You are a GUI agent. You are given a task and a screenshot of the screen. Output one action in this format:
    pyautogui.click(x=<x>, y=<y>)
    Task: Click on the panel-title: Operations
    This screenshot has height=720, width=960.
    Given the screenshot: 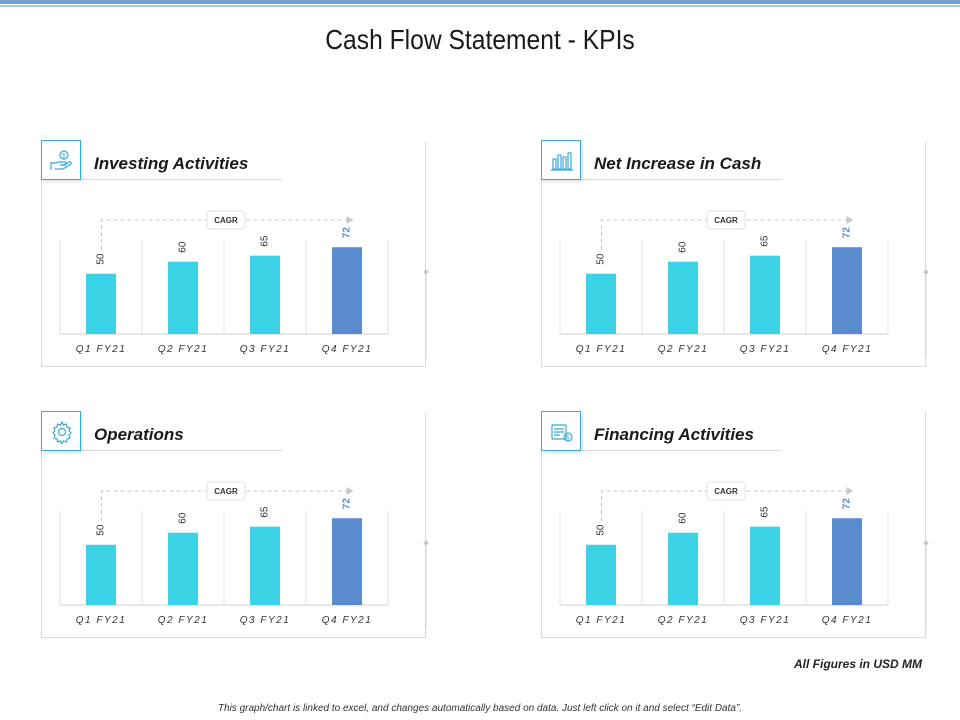 What is the action you would take?
    pyautogui.click(x=139, y=434)
    